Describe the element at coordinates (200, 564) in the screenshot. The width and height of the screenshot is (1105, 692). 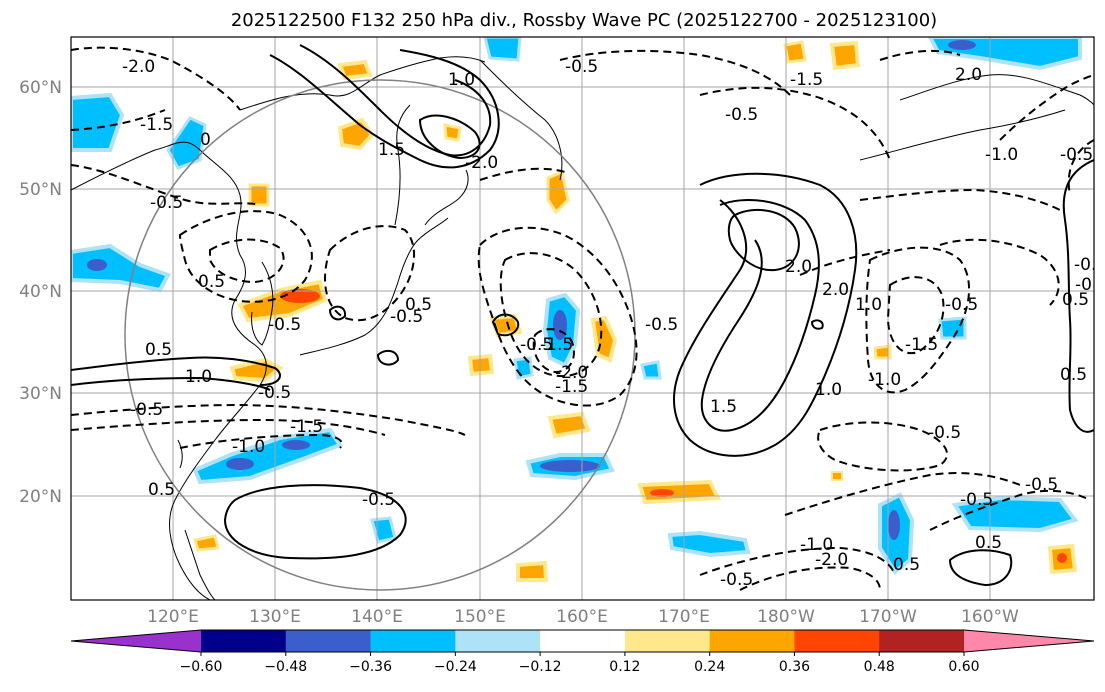
I see `coast-philippines` at that location.